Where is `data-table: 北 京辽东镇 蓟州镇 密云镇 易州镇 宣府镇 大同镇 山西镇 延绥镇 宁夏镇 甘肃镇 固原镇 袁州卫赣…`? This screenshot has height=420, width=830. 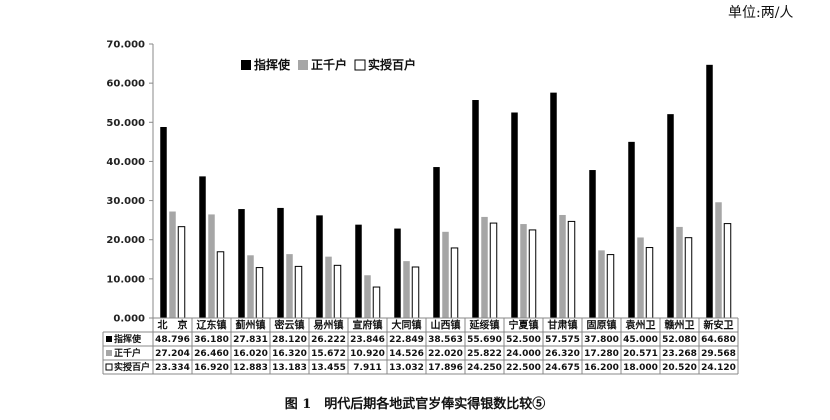 data-table: 北 京辽东镇 蓟州镇 密云镇 易州镇 宣府镇 大同镇 山西镇 延绥镇 宁夏镇 甘肃镇 固原镇 袁州卫赣… is located at coordinates (420, 346).